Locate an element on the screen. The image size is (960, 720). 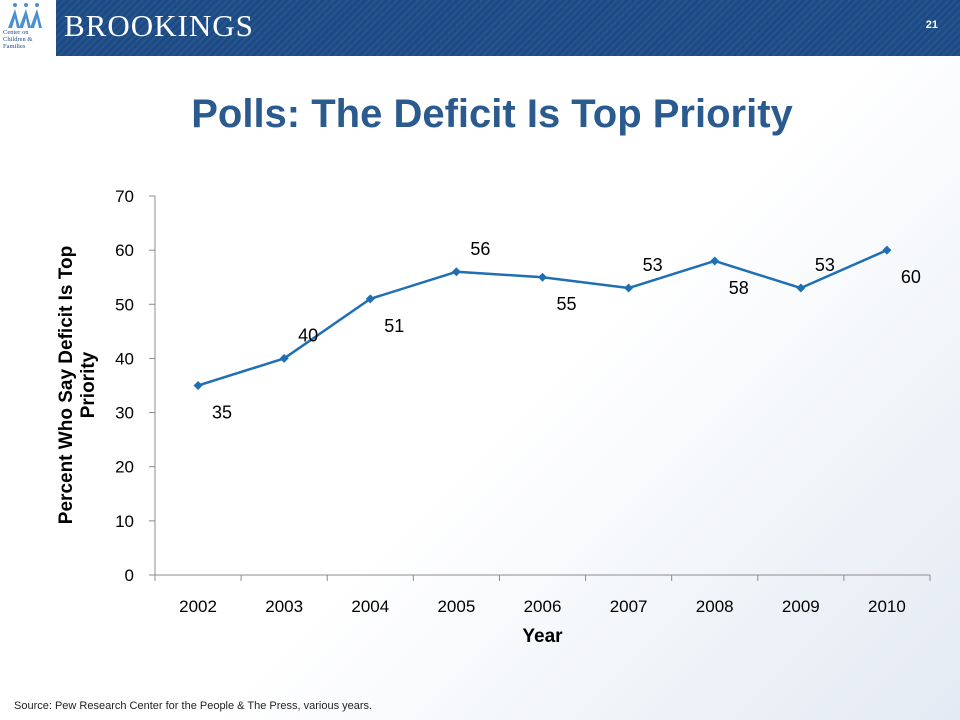
x-tick-label: 2007 is located at coordinates (629, 606).